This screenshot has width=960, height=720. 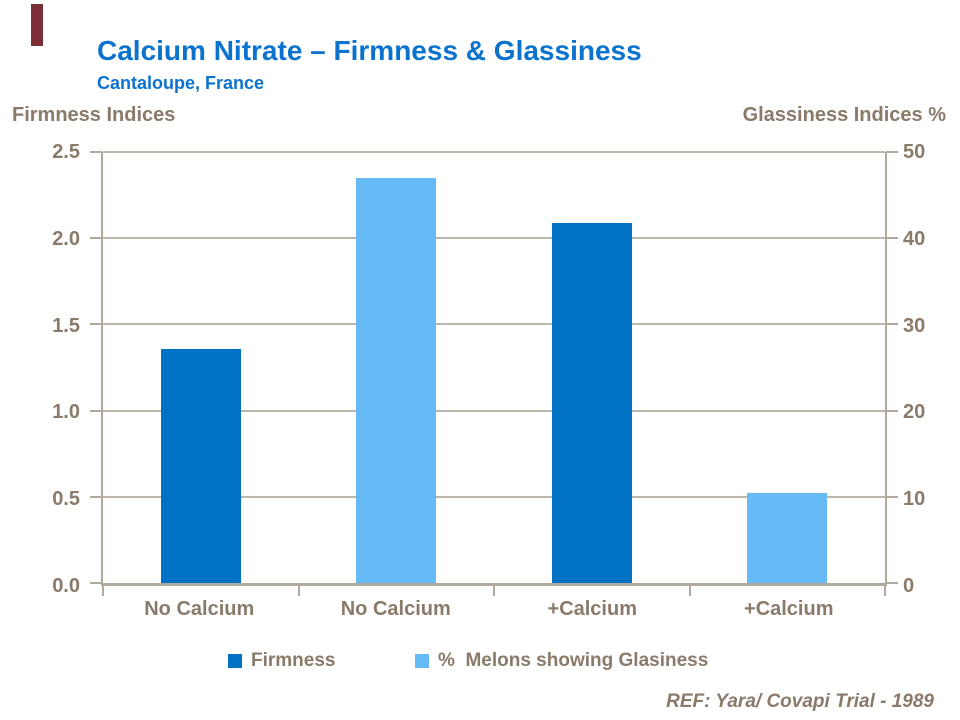 I want to click on left-axis-tick-label: 1.0, so click(x=66, y=412).